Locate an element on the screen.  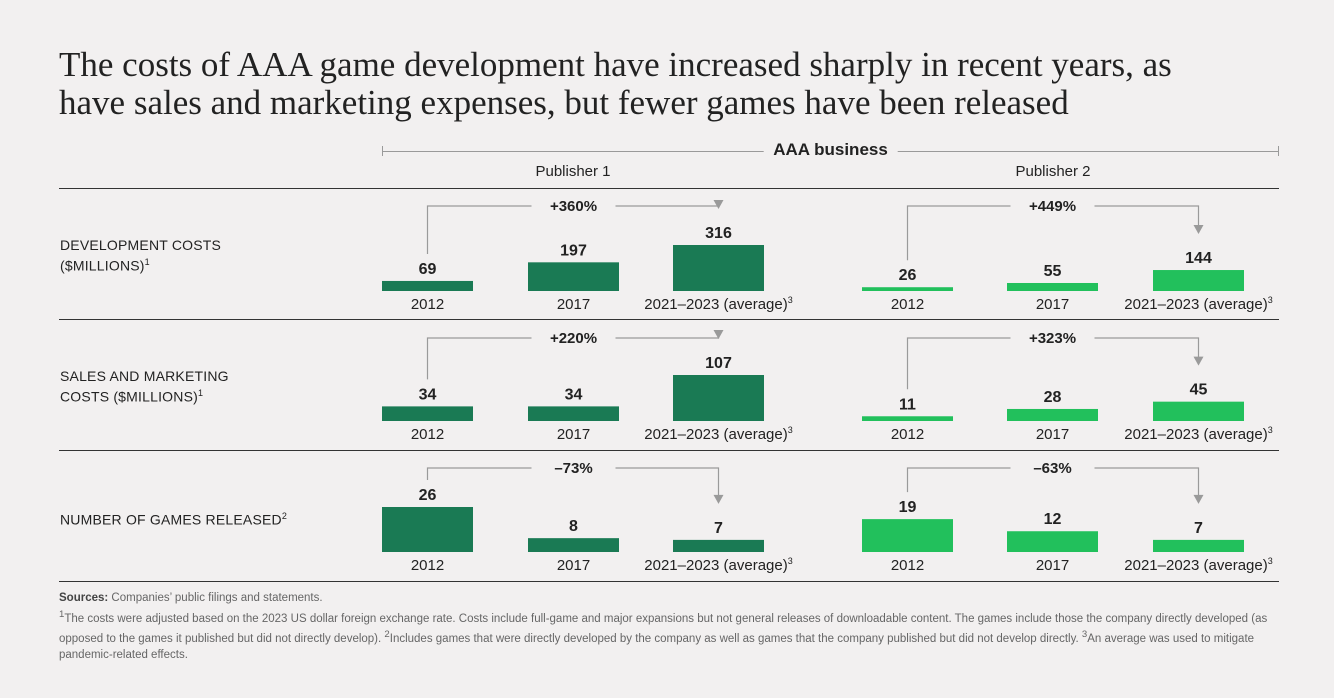
bar-value-label: 316 is located at coordinates (718, 233).